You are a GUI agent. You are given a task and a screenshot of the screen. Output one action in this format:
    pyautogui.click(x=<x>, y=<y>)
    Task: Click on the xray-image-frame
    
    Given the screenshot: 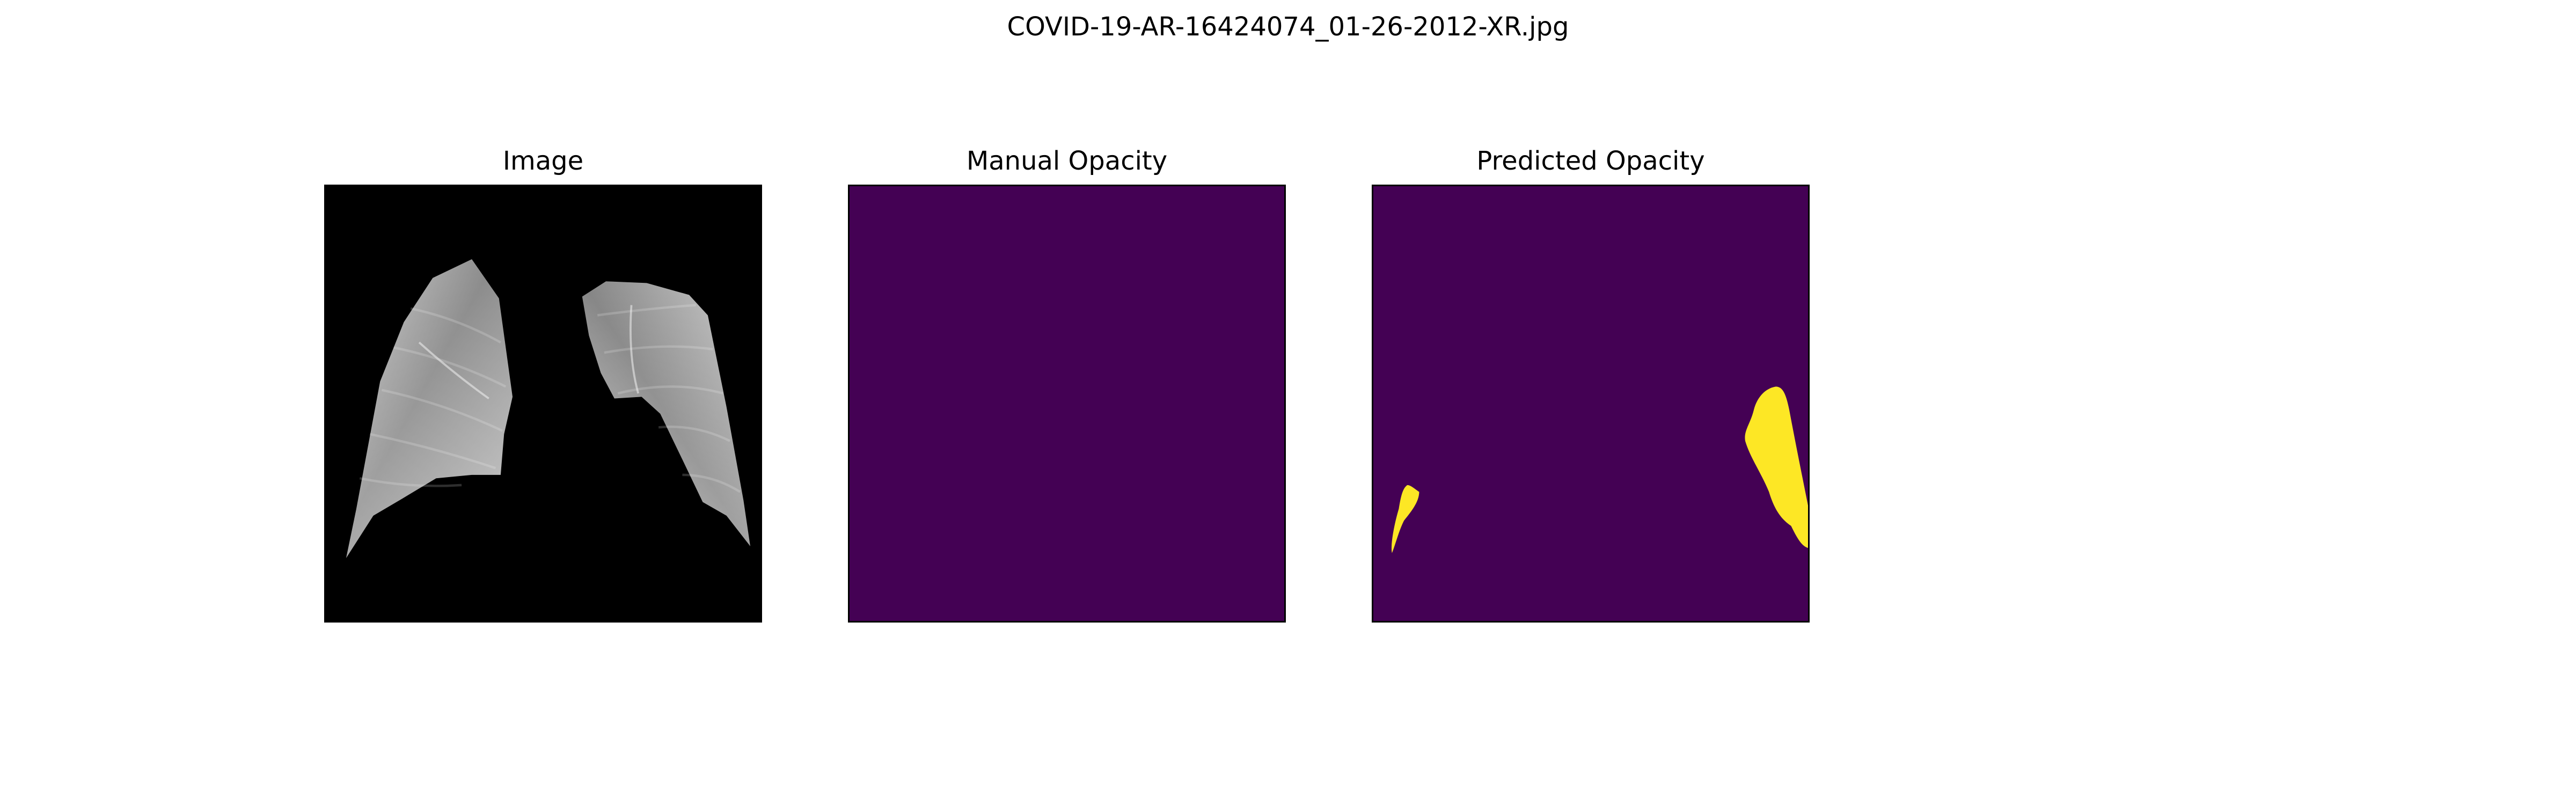 What is the action you would take?
    pyautogui.click(x=543, y=404)
    